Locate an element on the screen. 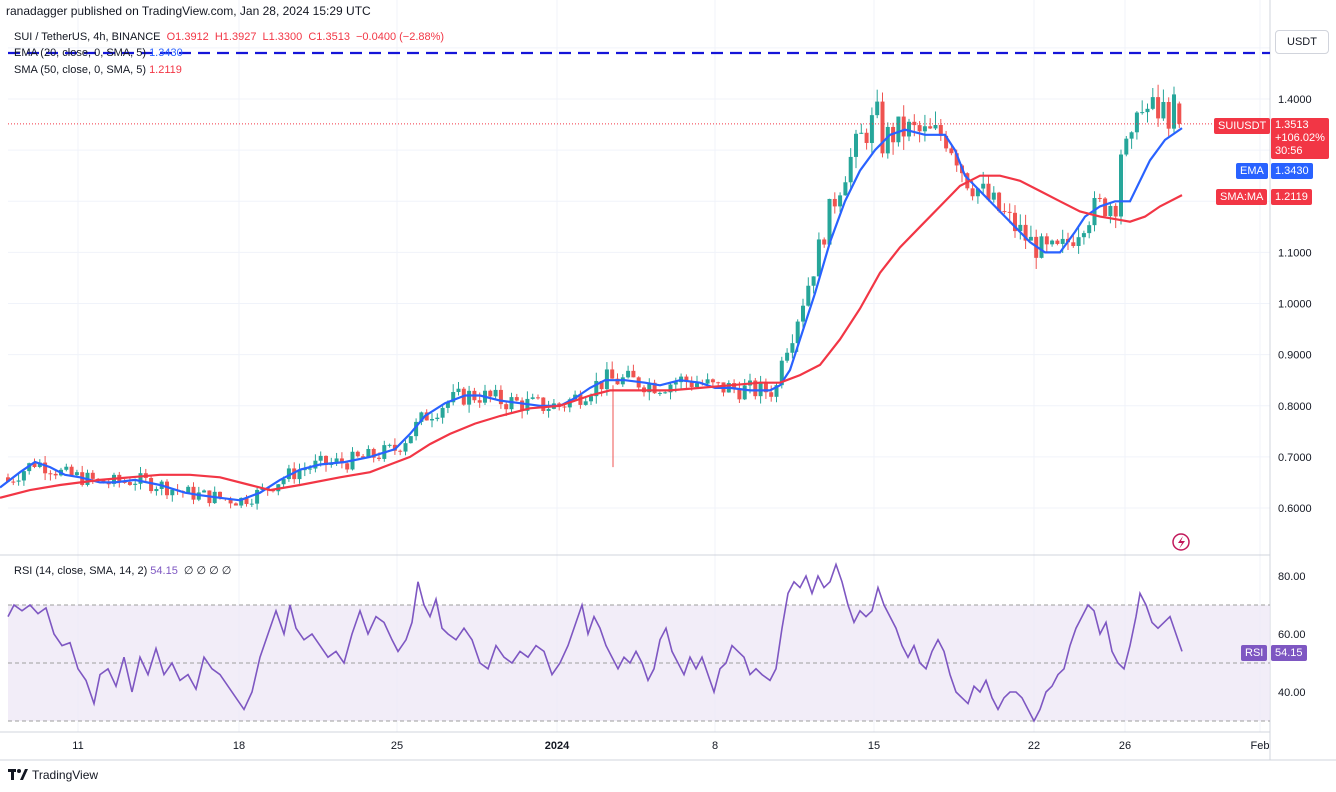 This screenshot has height=792, width=1336. price-tick-label: 0.6000 is located at coordinates (1295, 509).